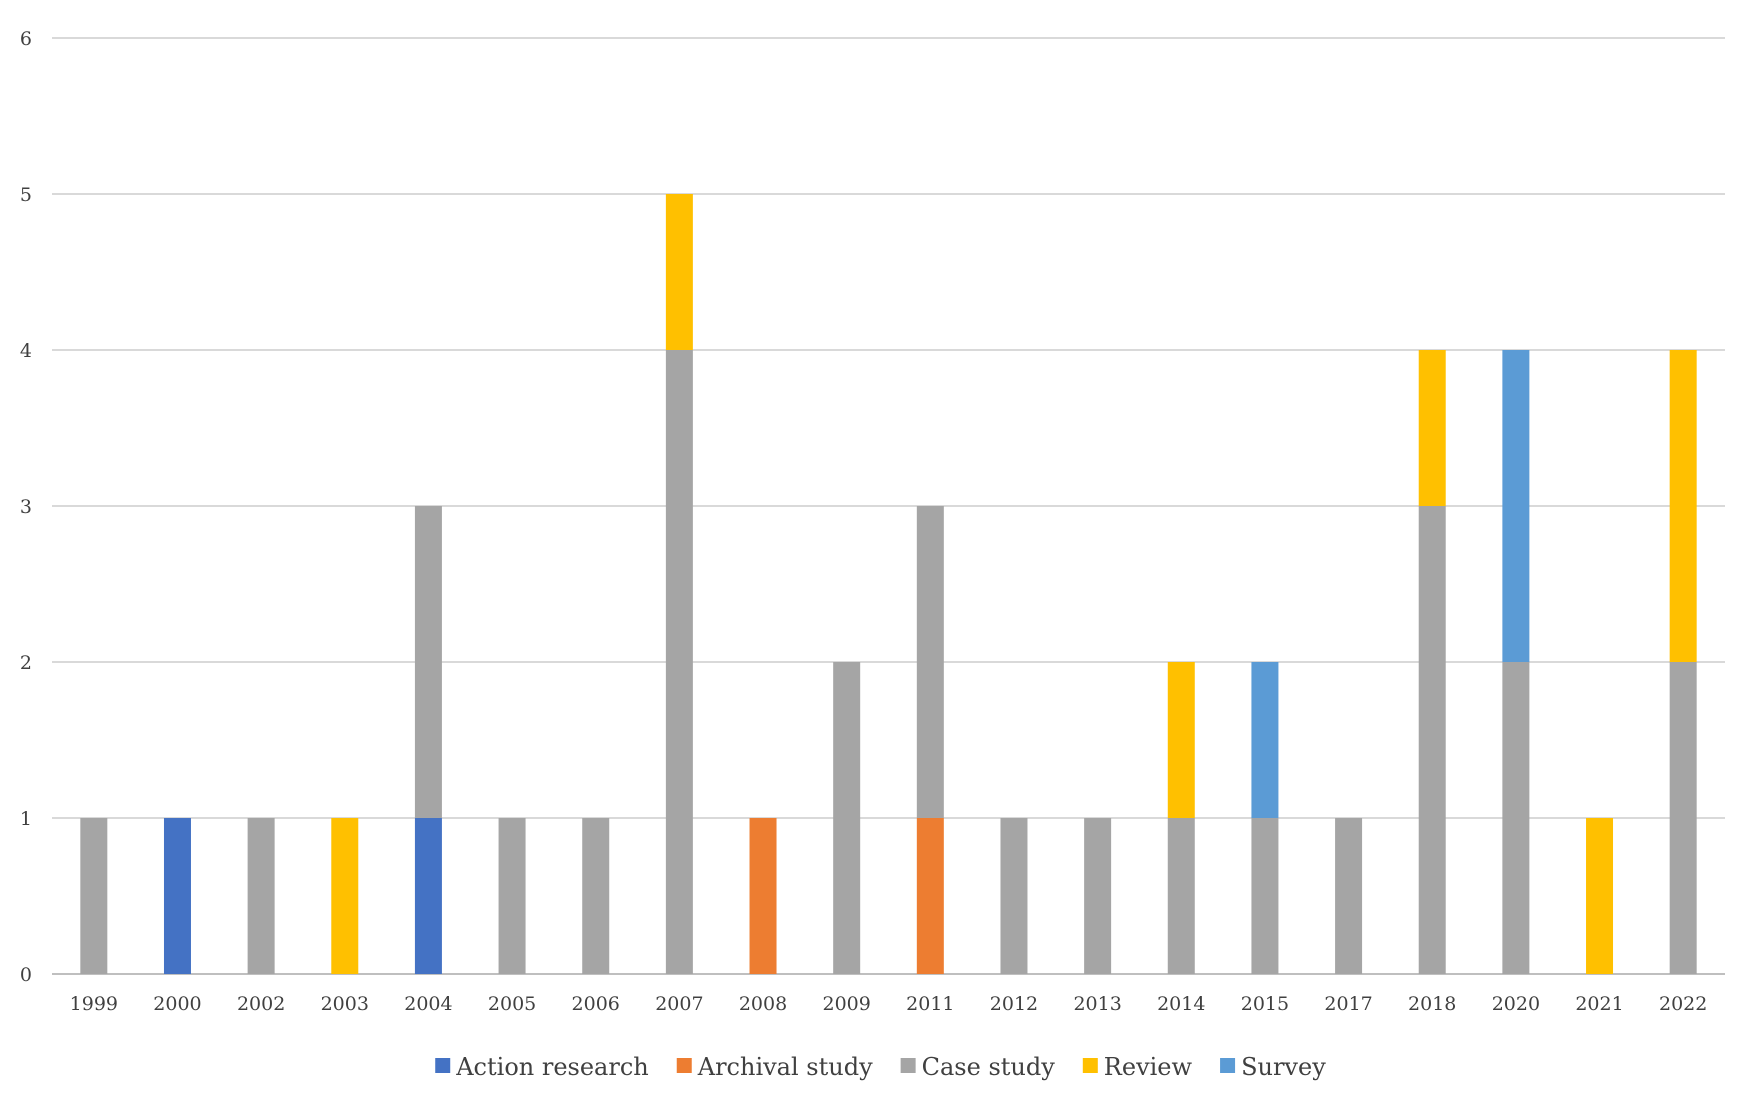 This screenshot has height=1102, width=1741. I want to click on legend-item-review: Review, so click(1137, 1067).